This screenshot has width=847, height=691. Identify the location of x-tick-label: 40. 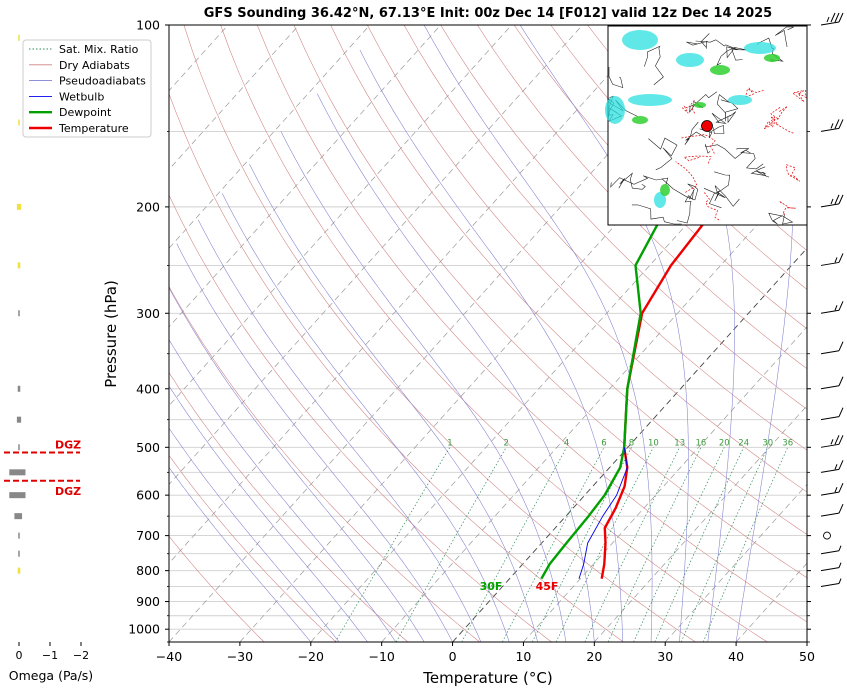
(736, 656).